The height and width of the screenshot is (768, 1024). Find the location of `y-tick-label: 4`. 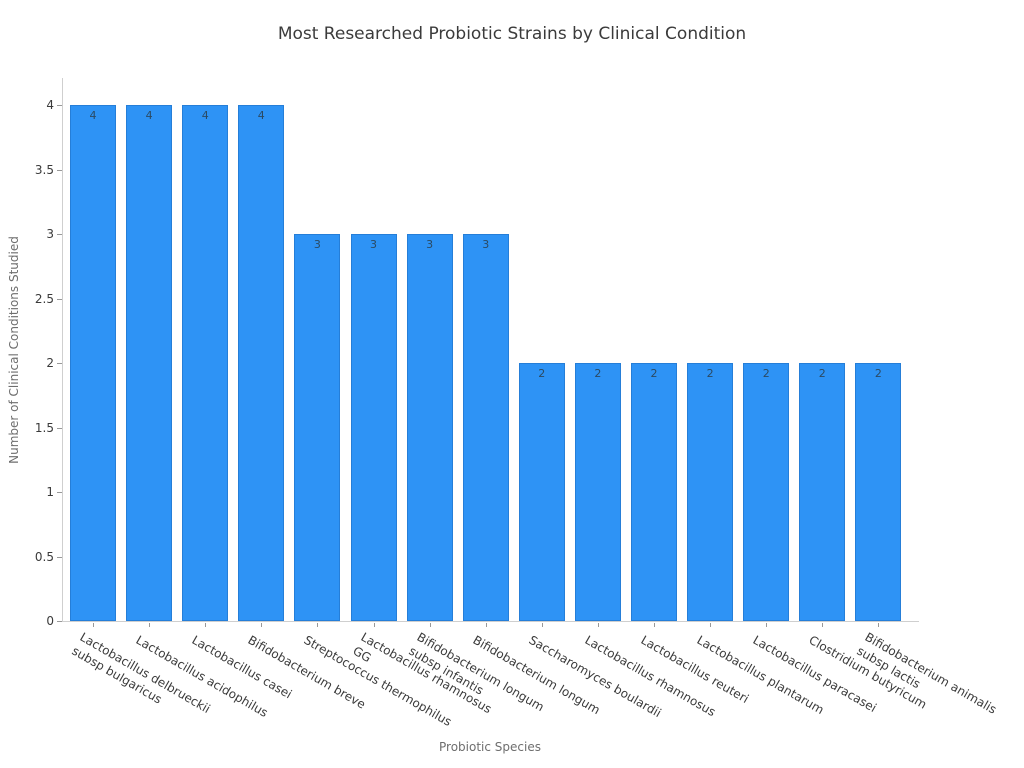

y-tick-label: 4 is located at coordinates (50, 105).